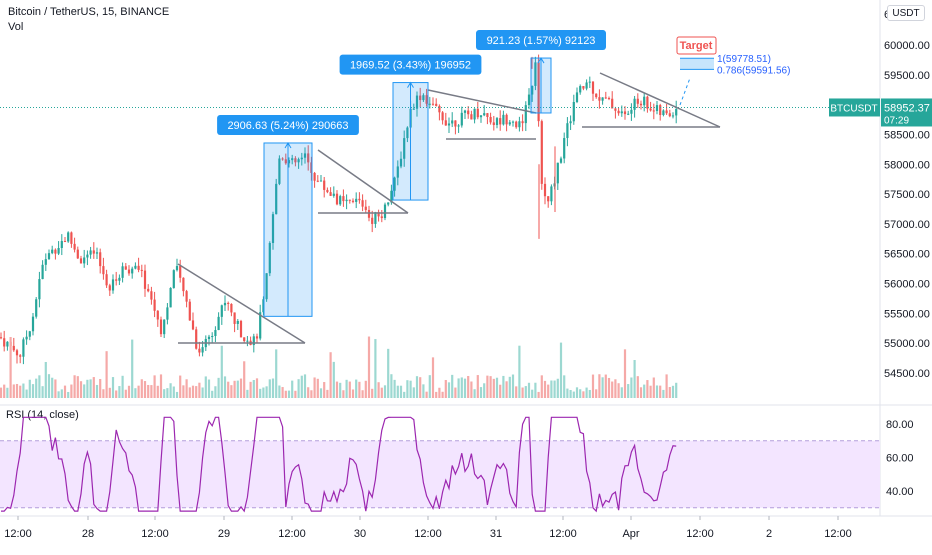 This screenshot has height=555, width=932. I want to click on time-axis-label: 29, so click(224, 534).